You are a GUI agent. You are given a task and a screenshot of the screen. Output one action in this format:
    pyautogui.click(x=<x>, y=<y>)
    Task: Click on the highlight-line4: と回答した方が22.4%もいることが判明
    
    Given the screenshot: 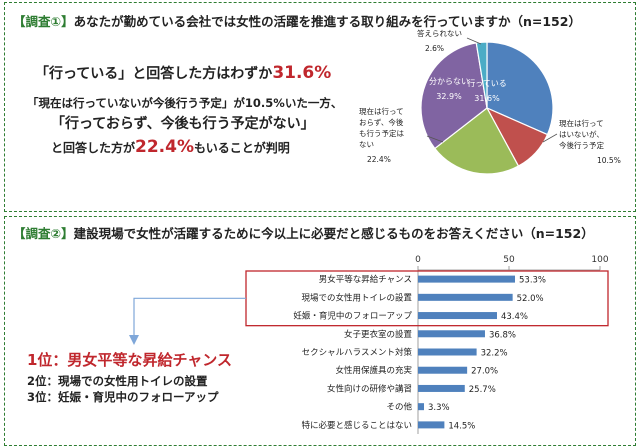 What is the action you would take?
    pyautogui.click(x=170, y=147)
    